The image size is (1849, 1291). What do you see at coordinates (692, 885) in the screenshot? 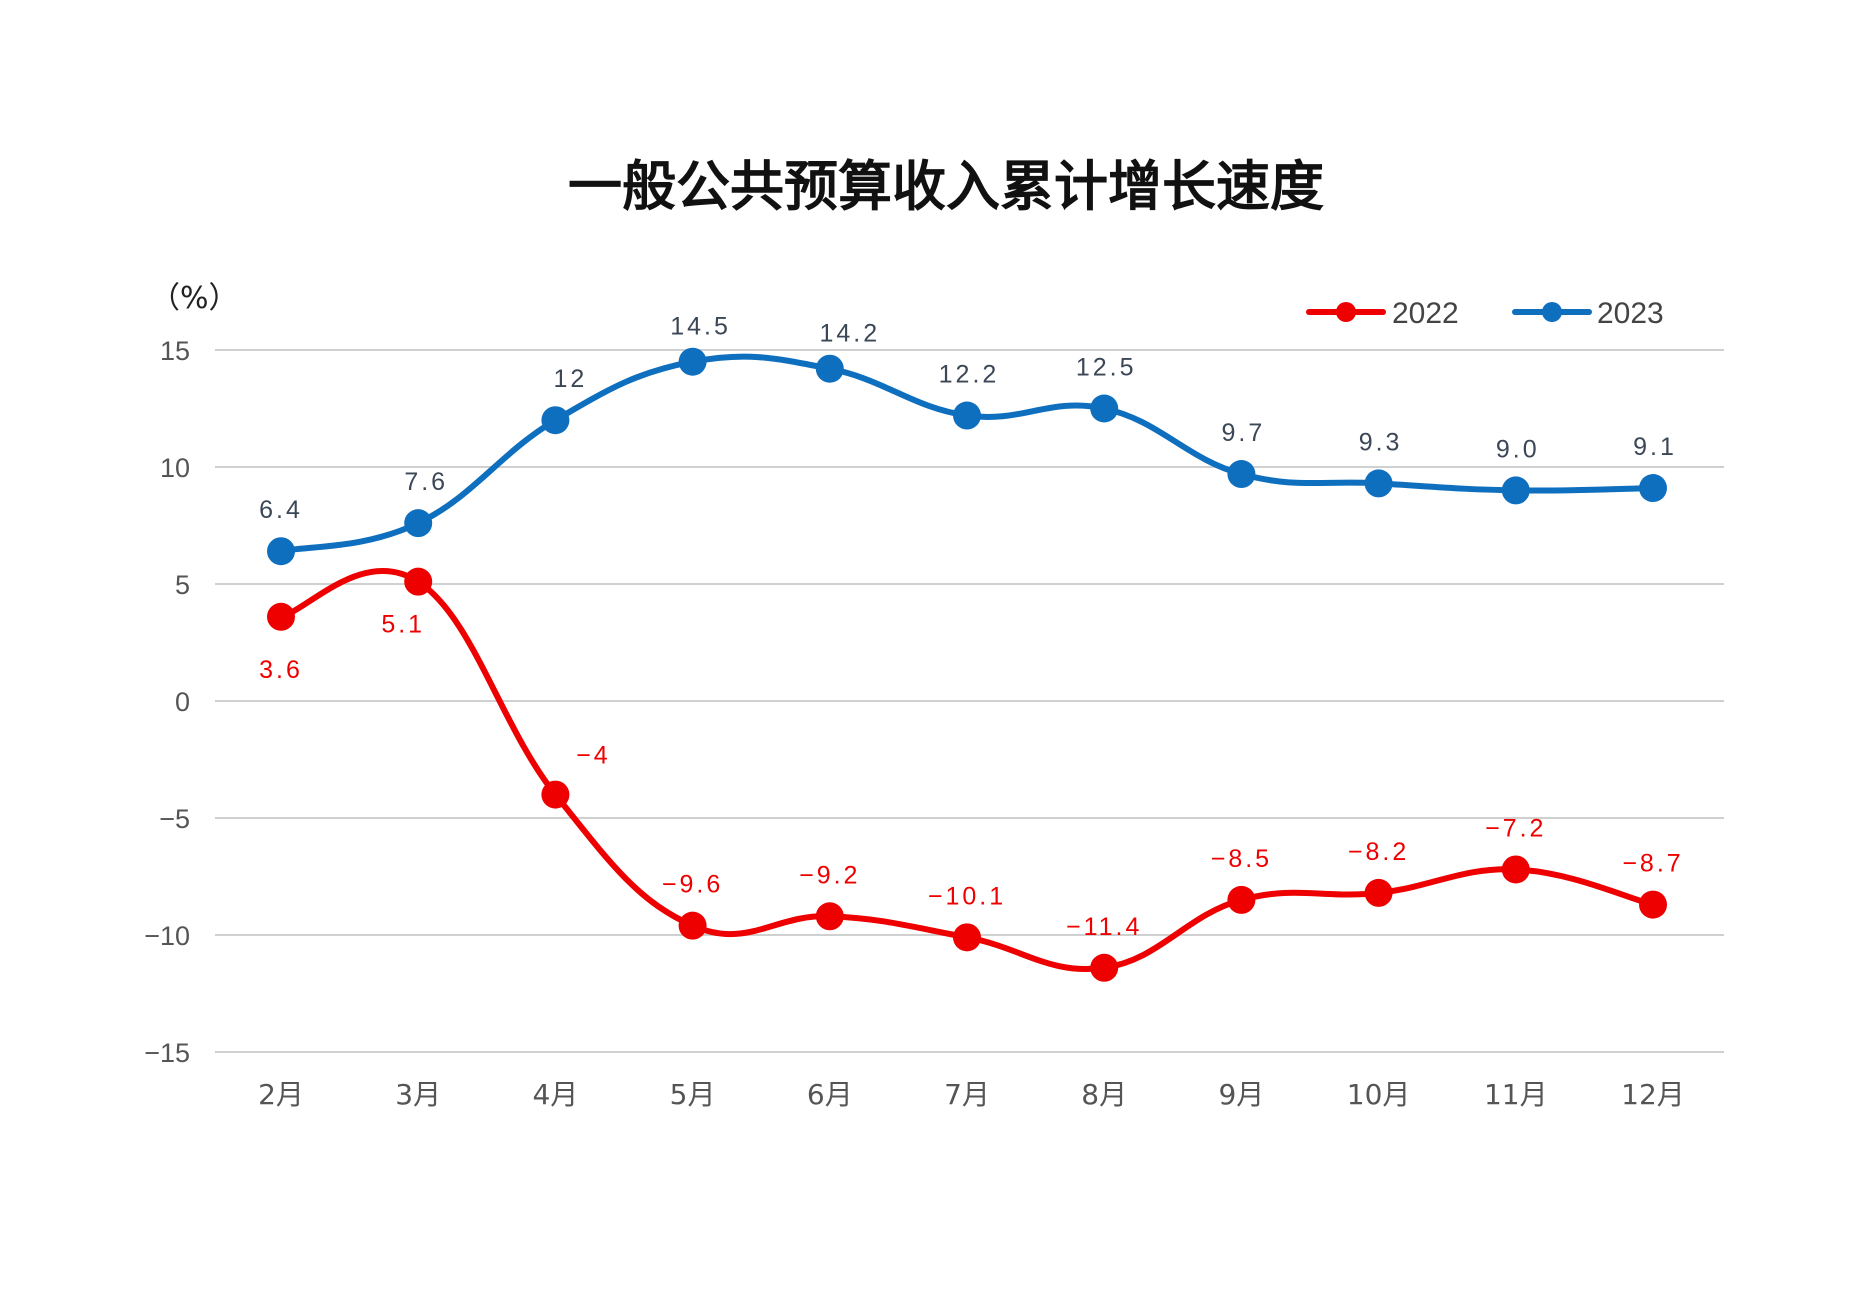
I see `data-label: −9.6` at bounding box center [692, 885].